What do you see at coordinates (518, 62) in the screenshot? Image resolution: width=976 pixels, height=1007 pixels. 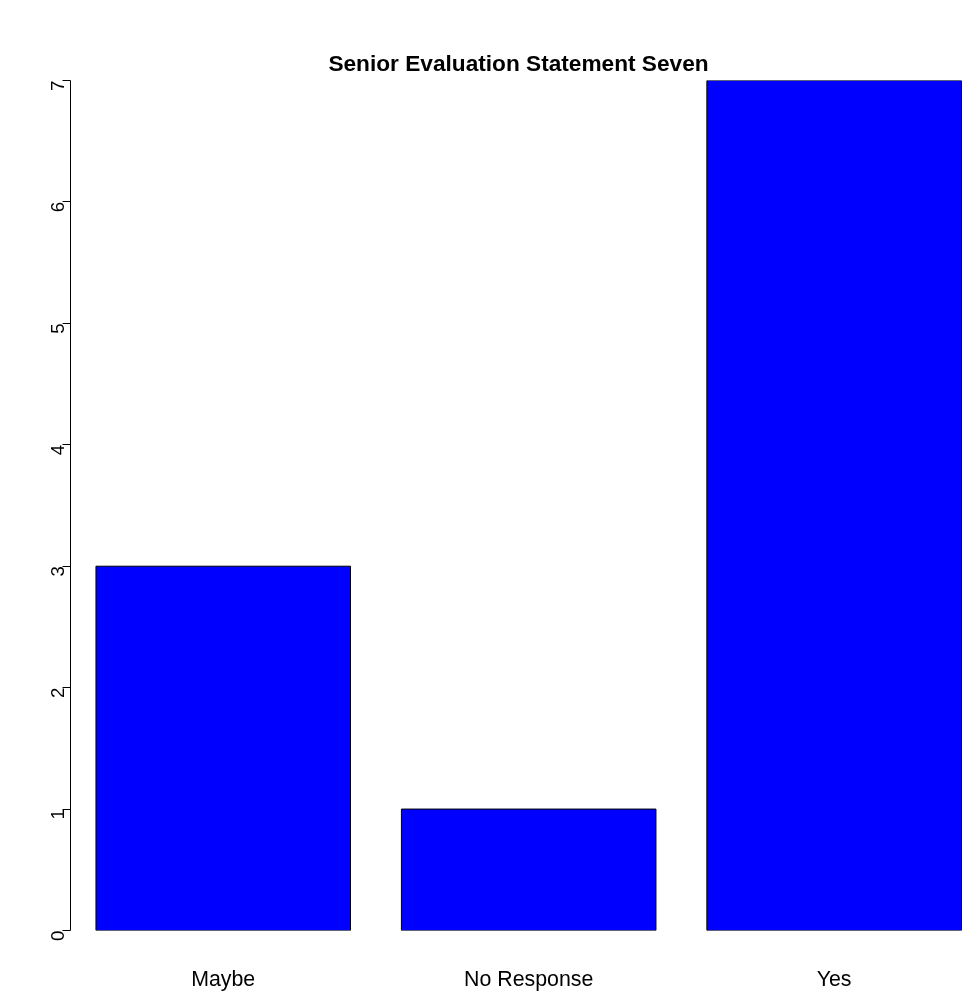 I see `chart-title: Senior Evaluation Statement Seven` at bounding box center [518, 62].